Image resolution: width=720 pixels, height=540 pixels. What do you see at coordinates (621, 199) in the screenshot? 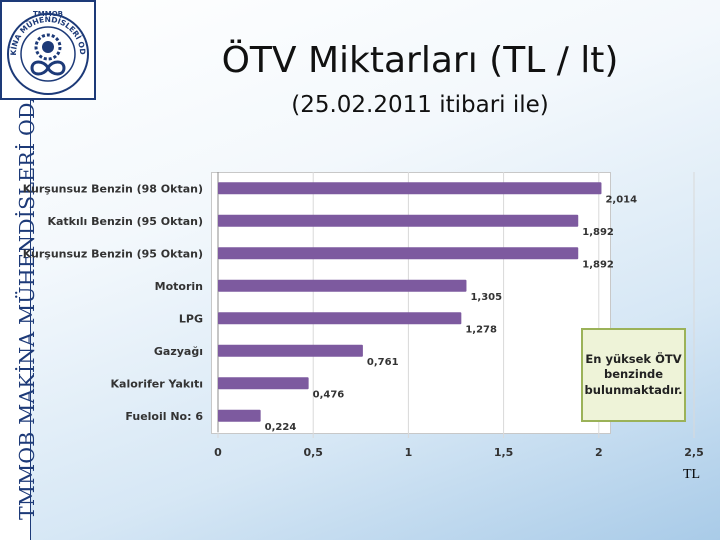
I see `value-label: 2,014` at bounding box center [621, 199].